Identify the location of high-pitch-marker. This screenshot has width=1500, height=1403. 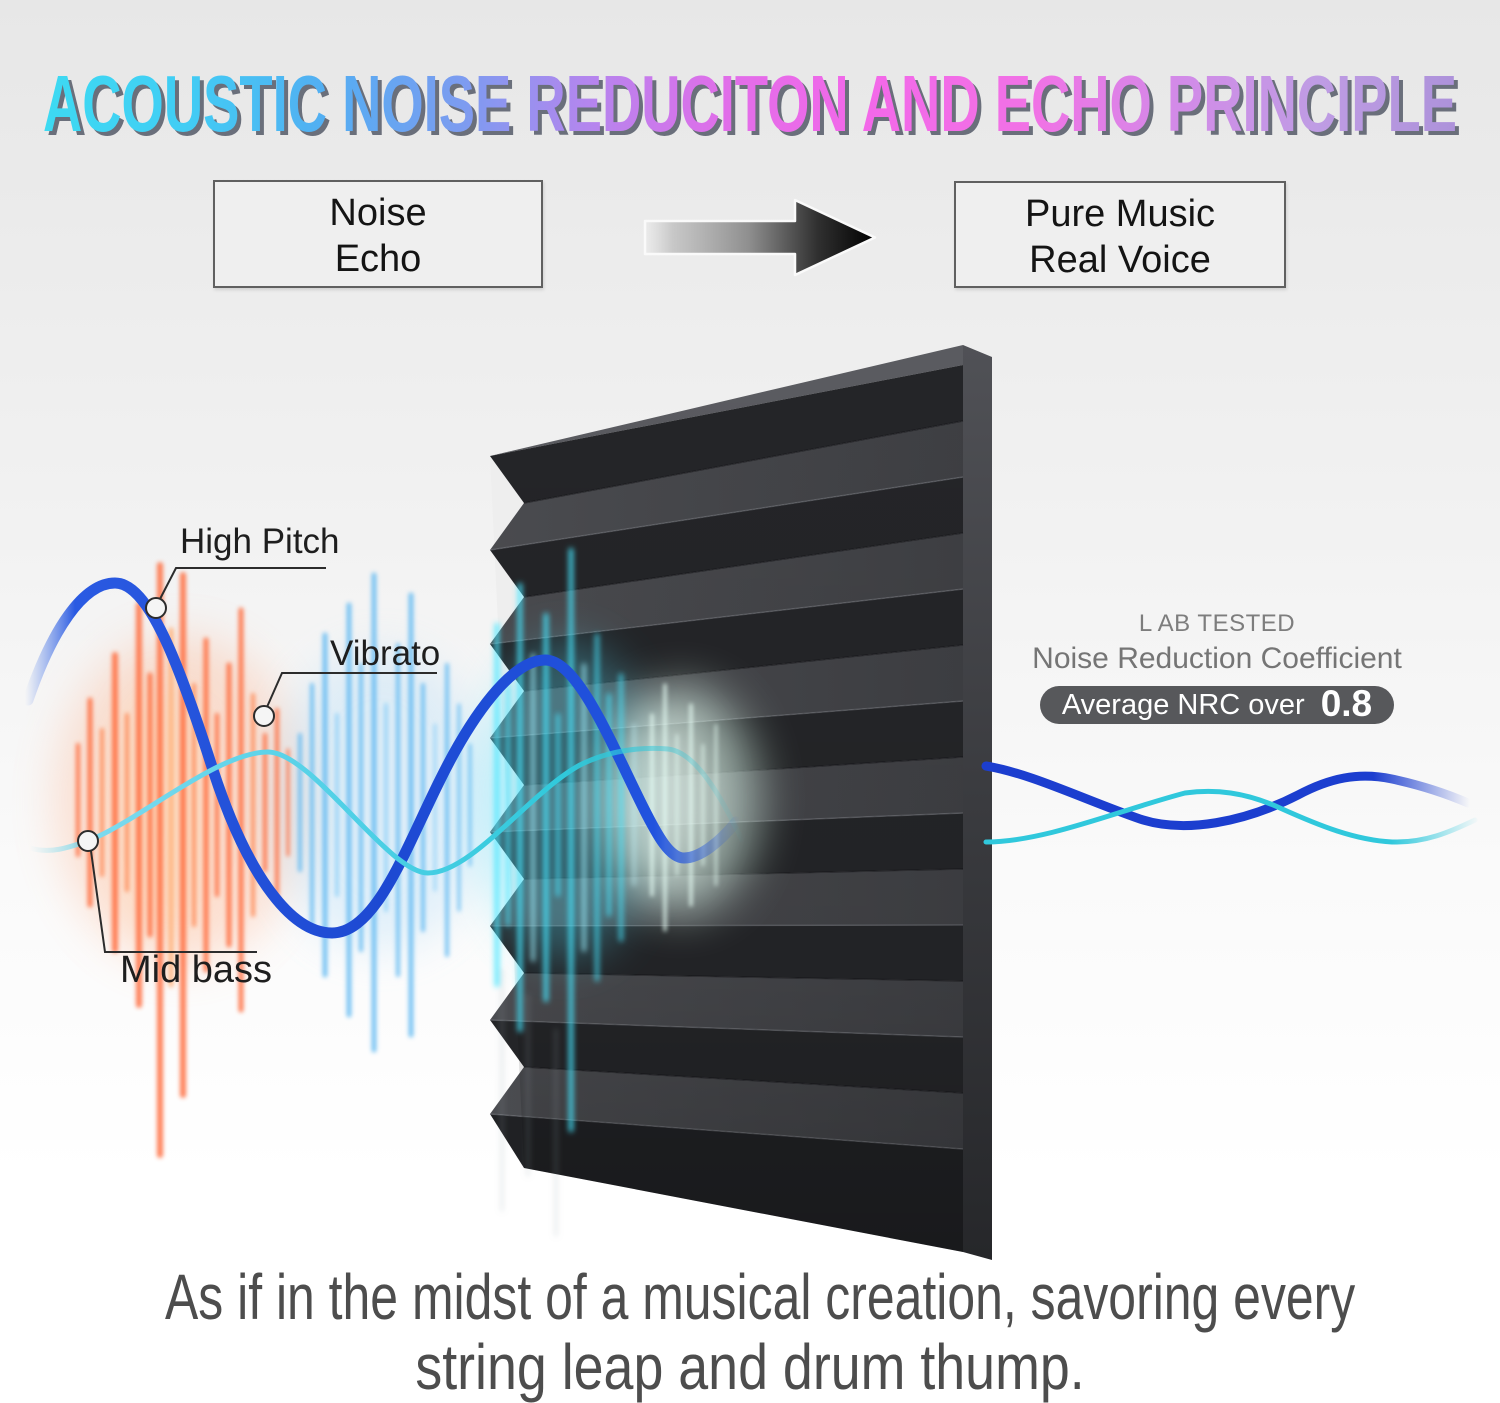
(156, 608).